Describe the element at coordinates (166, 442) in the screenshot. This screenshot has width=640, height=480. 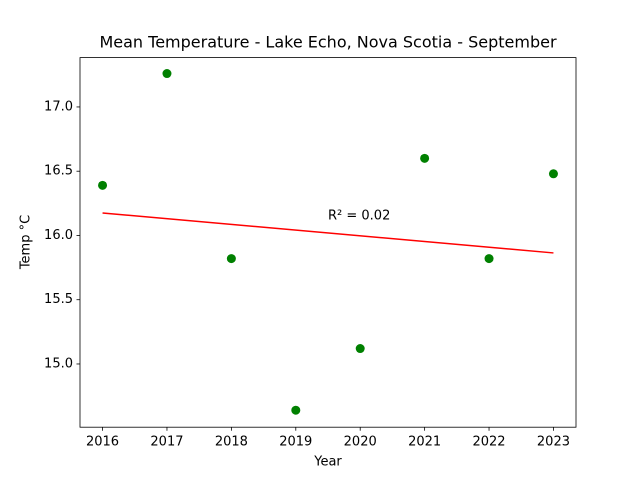
I see `x-tick-label: 2017` at that location.